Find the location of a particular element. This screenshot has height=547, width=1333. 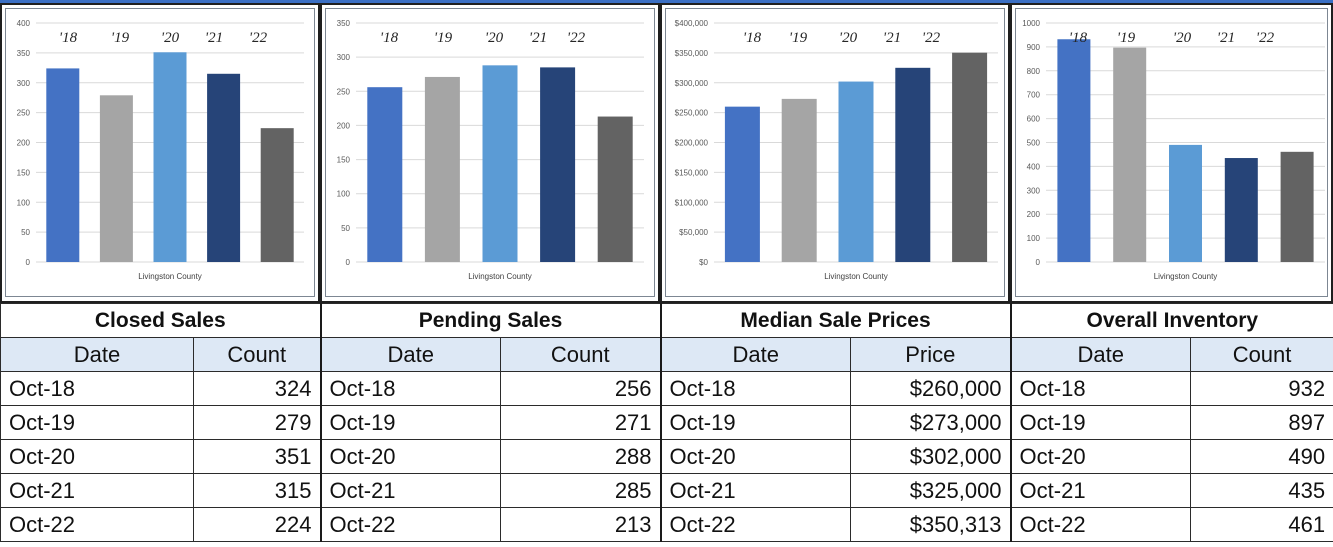

y-tick-label: 600 is located at coordinates (1034, 119).